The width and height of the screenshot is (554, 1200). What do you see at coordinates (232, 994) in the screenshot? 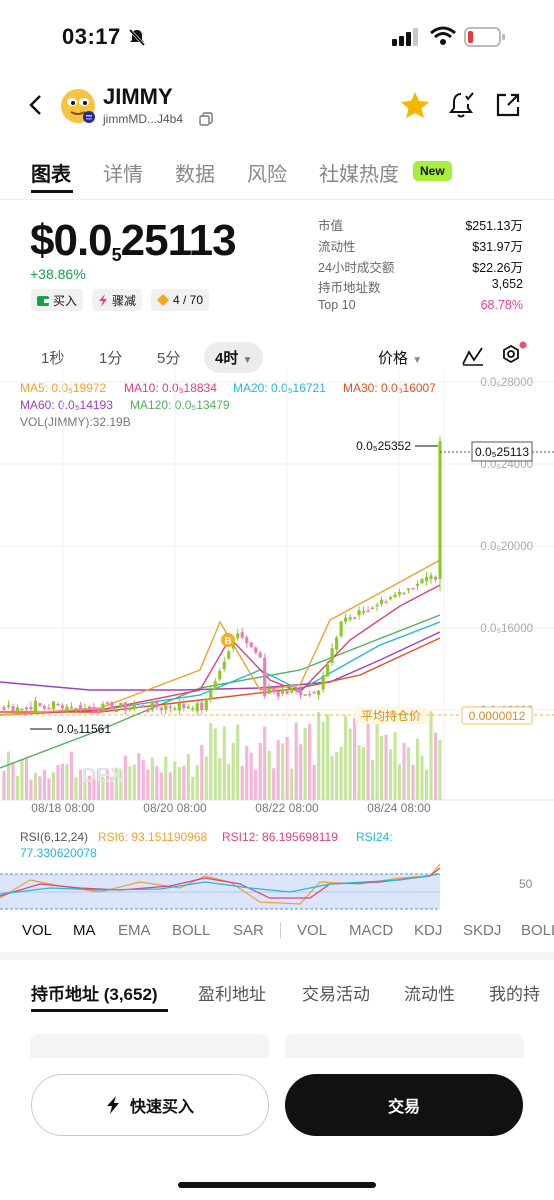
I see `tab-profit-addresses: 盈利地址` at bounding box center [232, 994].